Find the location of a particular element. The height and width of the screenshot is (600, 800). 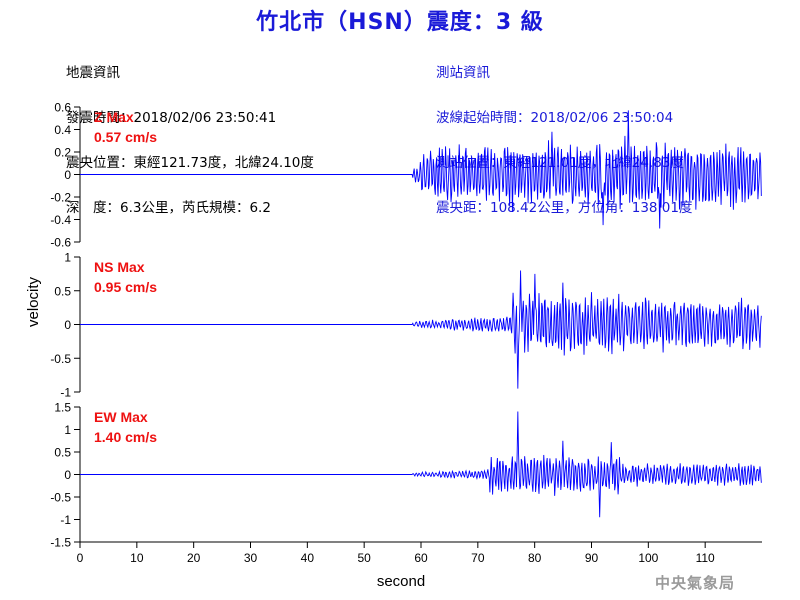

x-tick-label: 60 is located at coordinates (421, 558).